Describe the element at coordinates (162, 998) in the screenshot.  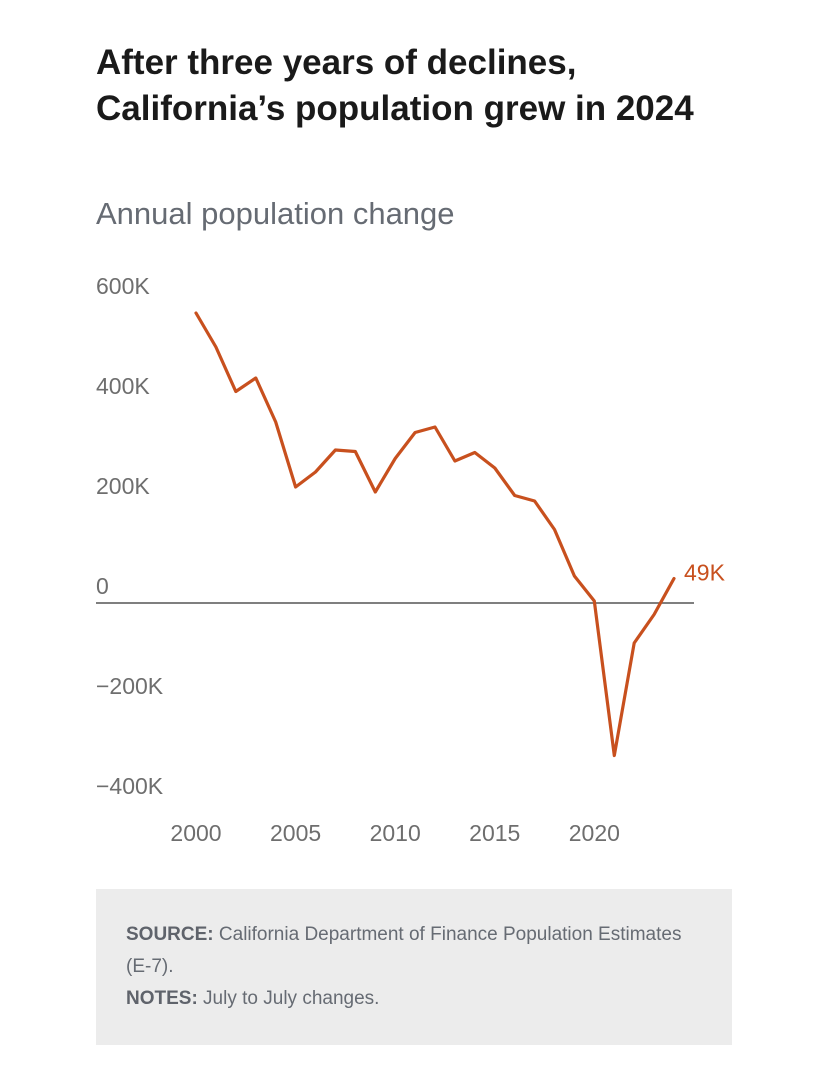
I see `notes-label: NOTES:` at that location.